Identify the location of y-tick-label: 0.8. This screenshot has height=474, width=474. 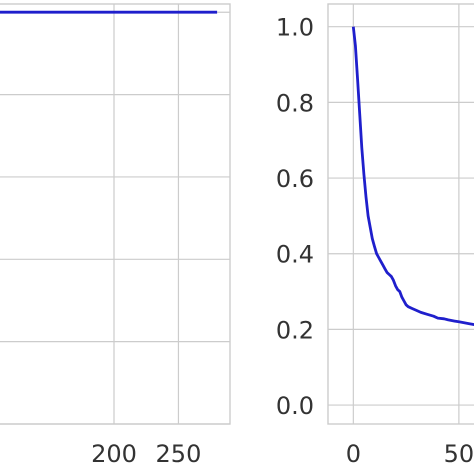
(295, 103).